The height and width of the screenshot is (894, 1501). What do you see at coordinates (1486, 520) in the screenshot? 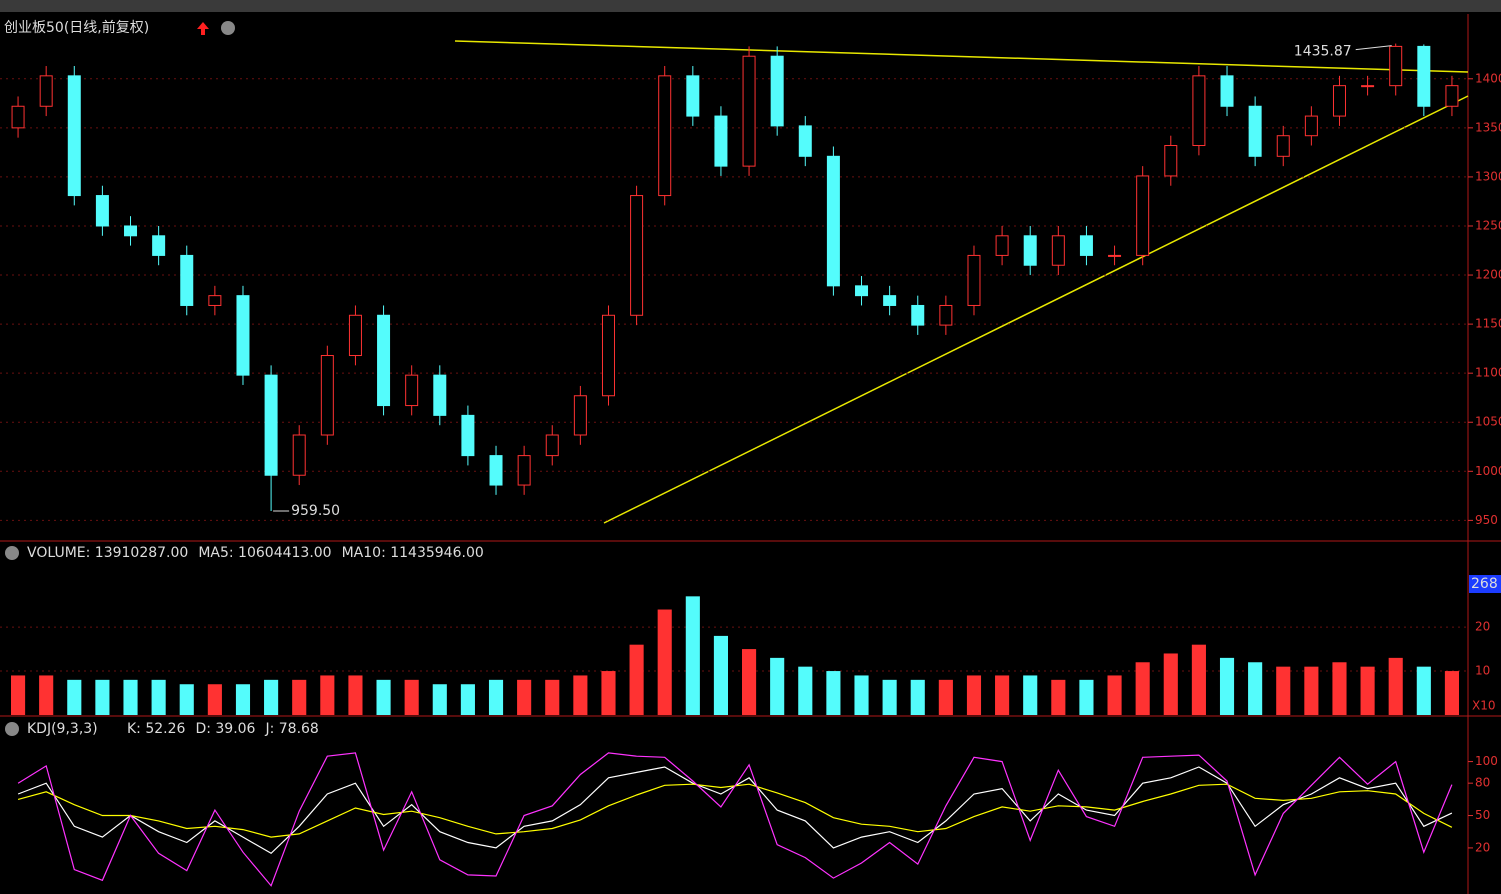
I see `y-tick-label: 950` at bounding box center [1486, 520].